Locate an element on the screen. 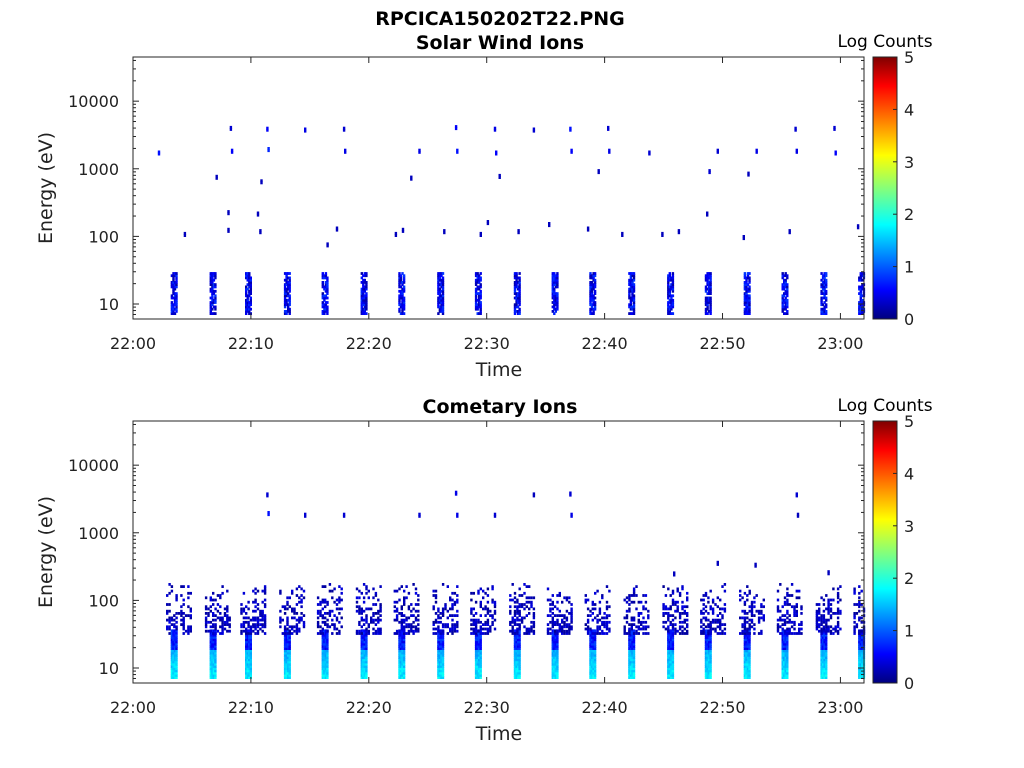  x-tick-label: 22:40 is located at coordinates (605, 343).